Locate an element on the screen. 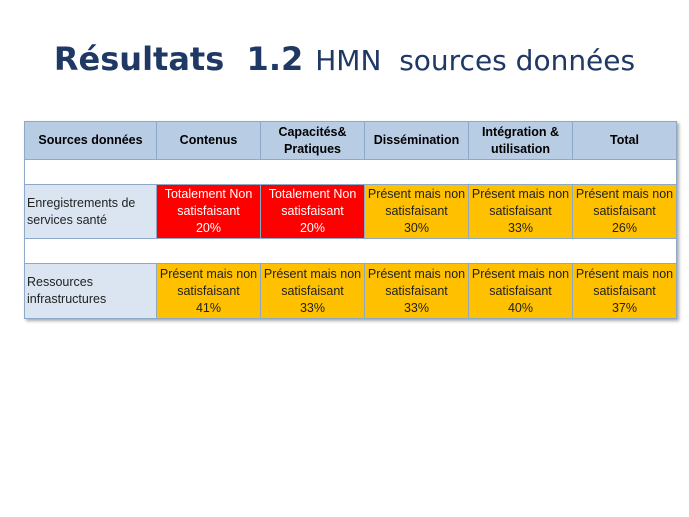 The image size is (689, 517). cell-percent: 41% is located at coordinates (208, 307).